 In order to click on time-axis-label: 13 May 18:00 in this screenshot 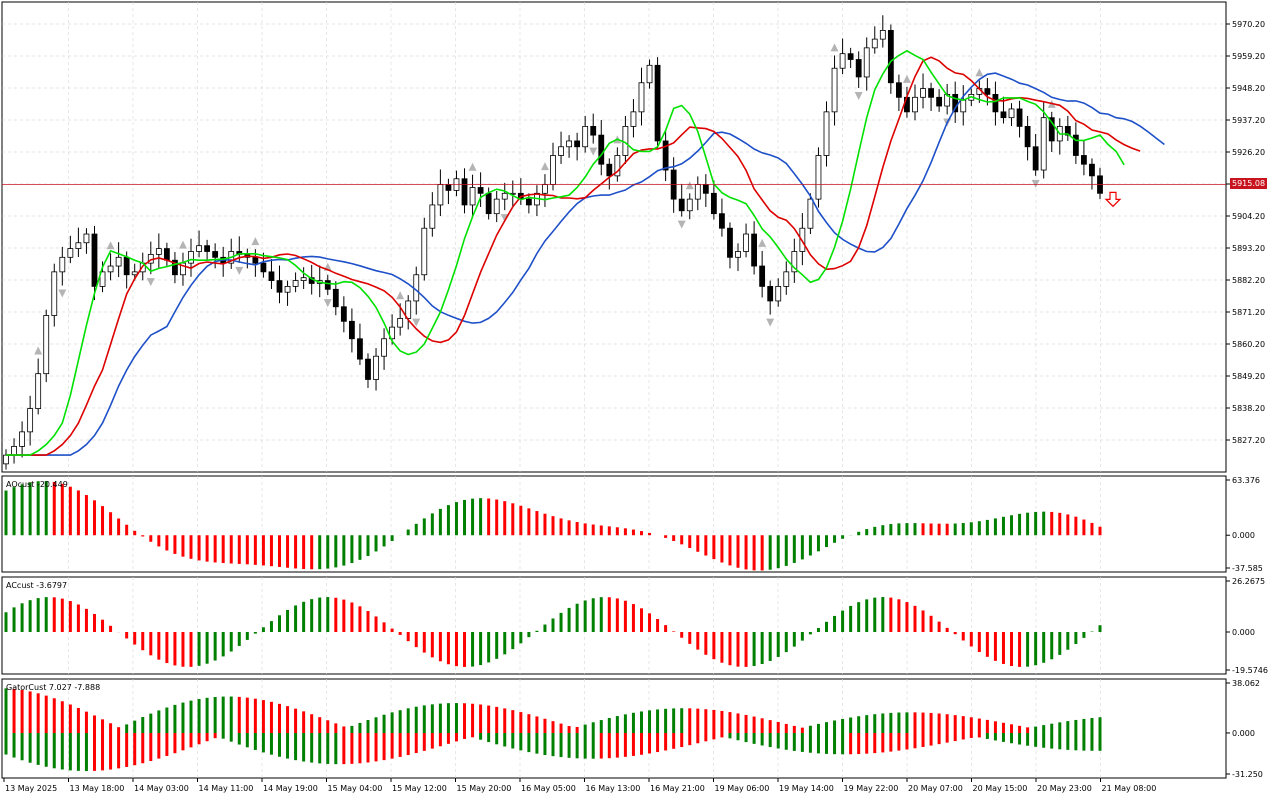, I will do `click(97, 788)`.